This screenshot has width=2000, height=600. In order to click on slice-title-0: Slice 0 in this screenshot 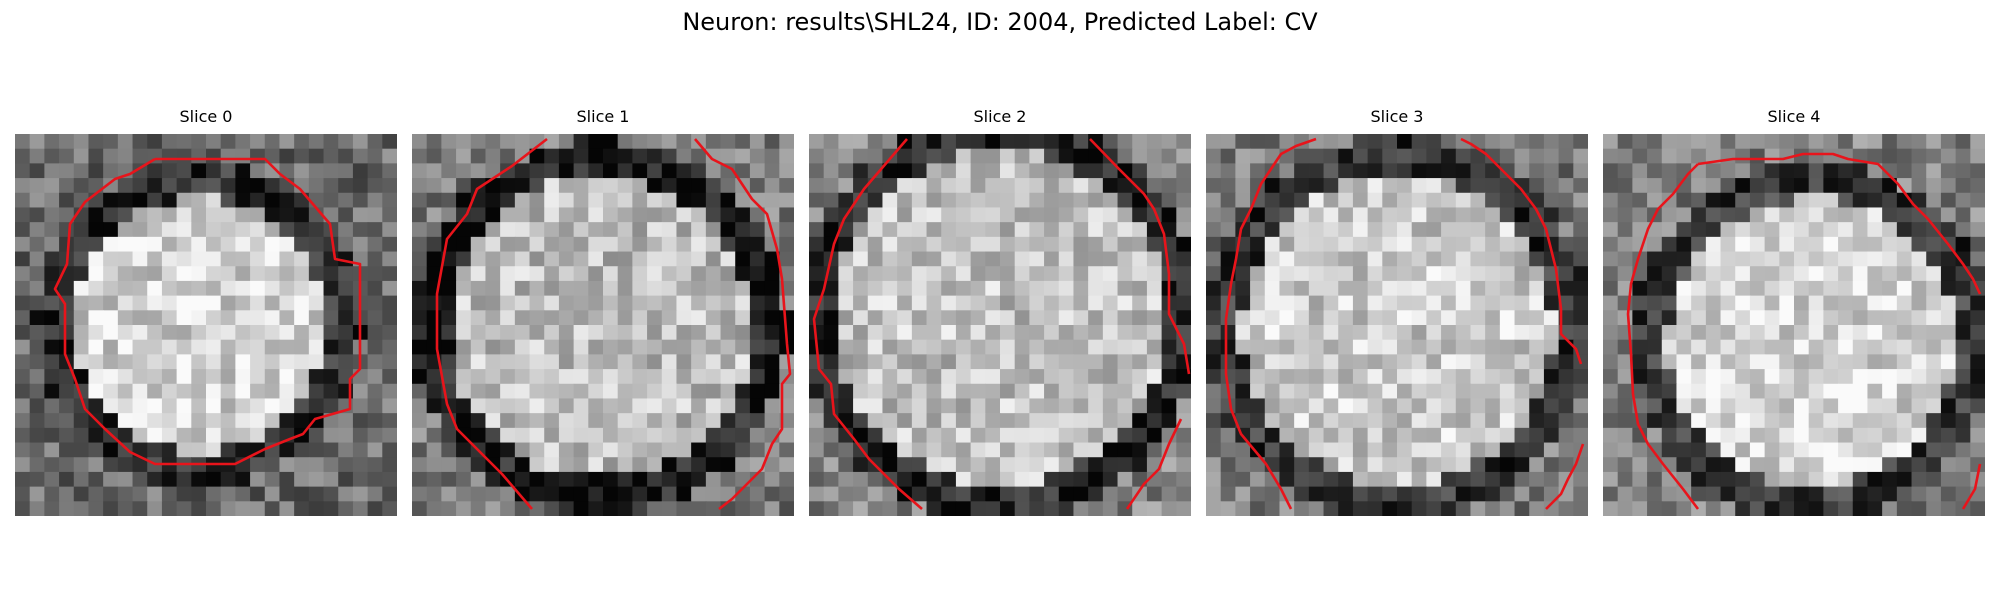, I will do `click(206, 116)`.